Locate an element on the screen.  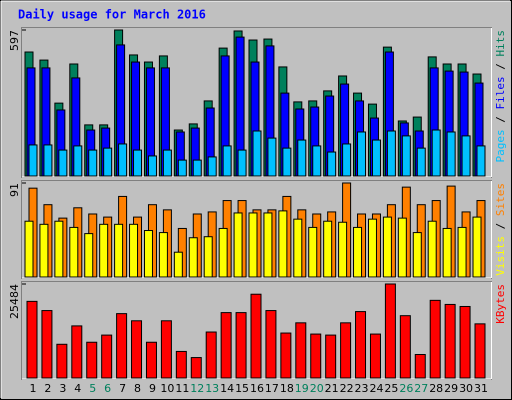
x-tick-label: 21 is located at coordinates (332, 388).